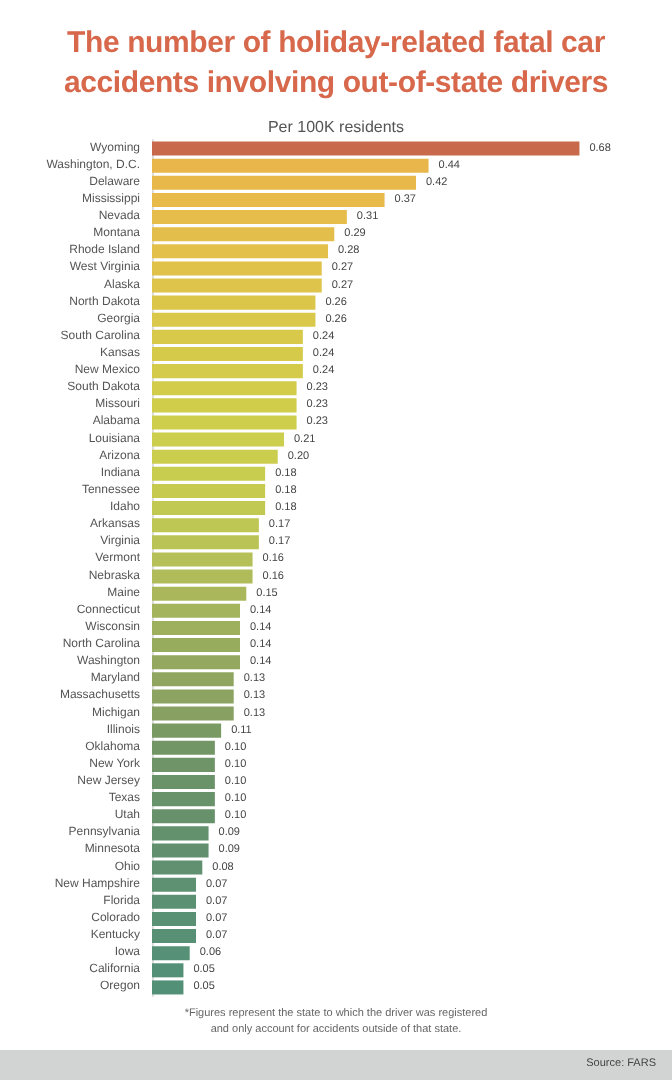 This screenshot has width=672, height=1080. What do you see at coordinates (336, 64) in the screenshot?
I see `chart-title: The number of holiday-related fatal car accidents involving out-of-state drivers` at bounding box center [336, 64].